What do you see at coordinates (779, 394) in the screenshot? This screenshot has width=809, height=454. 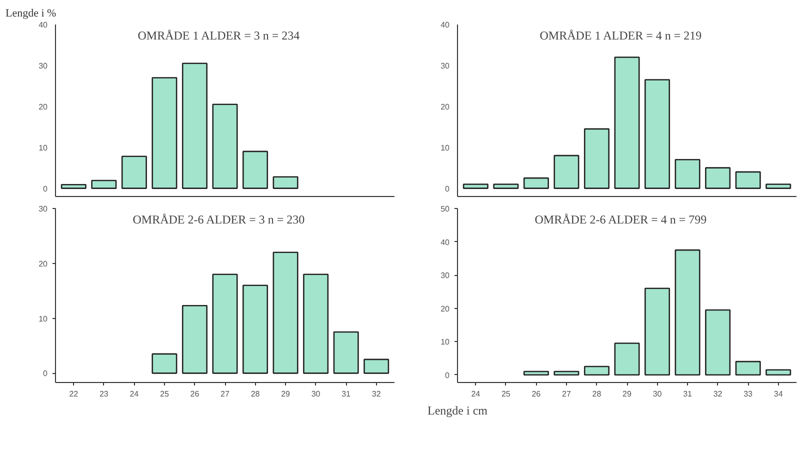 I see `x-tick-label: 34` at bounding box center [779, 394].